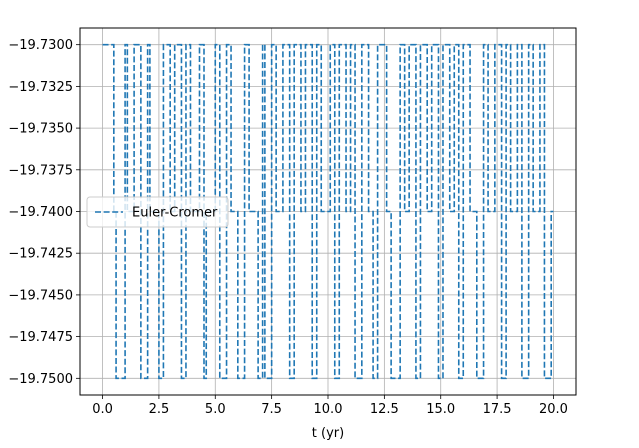  I want to click on x-tick-label: 2.5, so click(159, 409).